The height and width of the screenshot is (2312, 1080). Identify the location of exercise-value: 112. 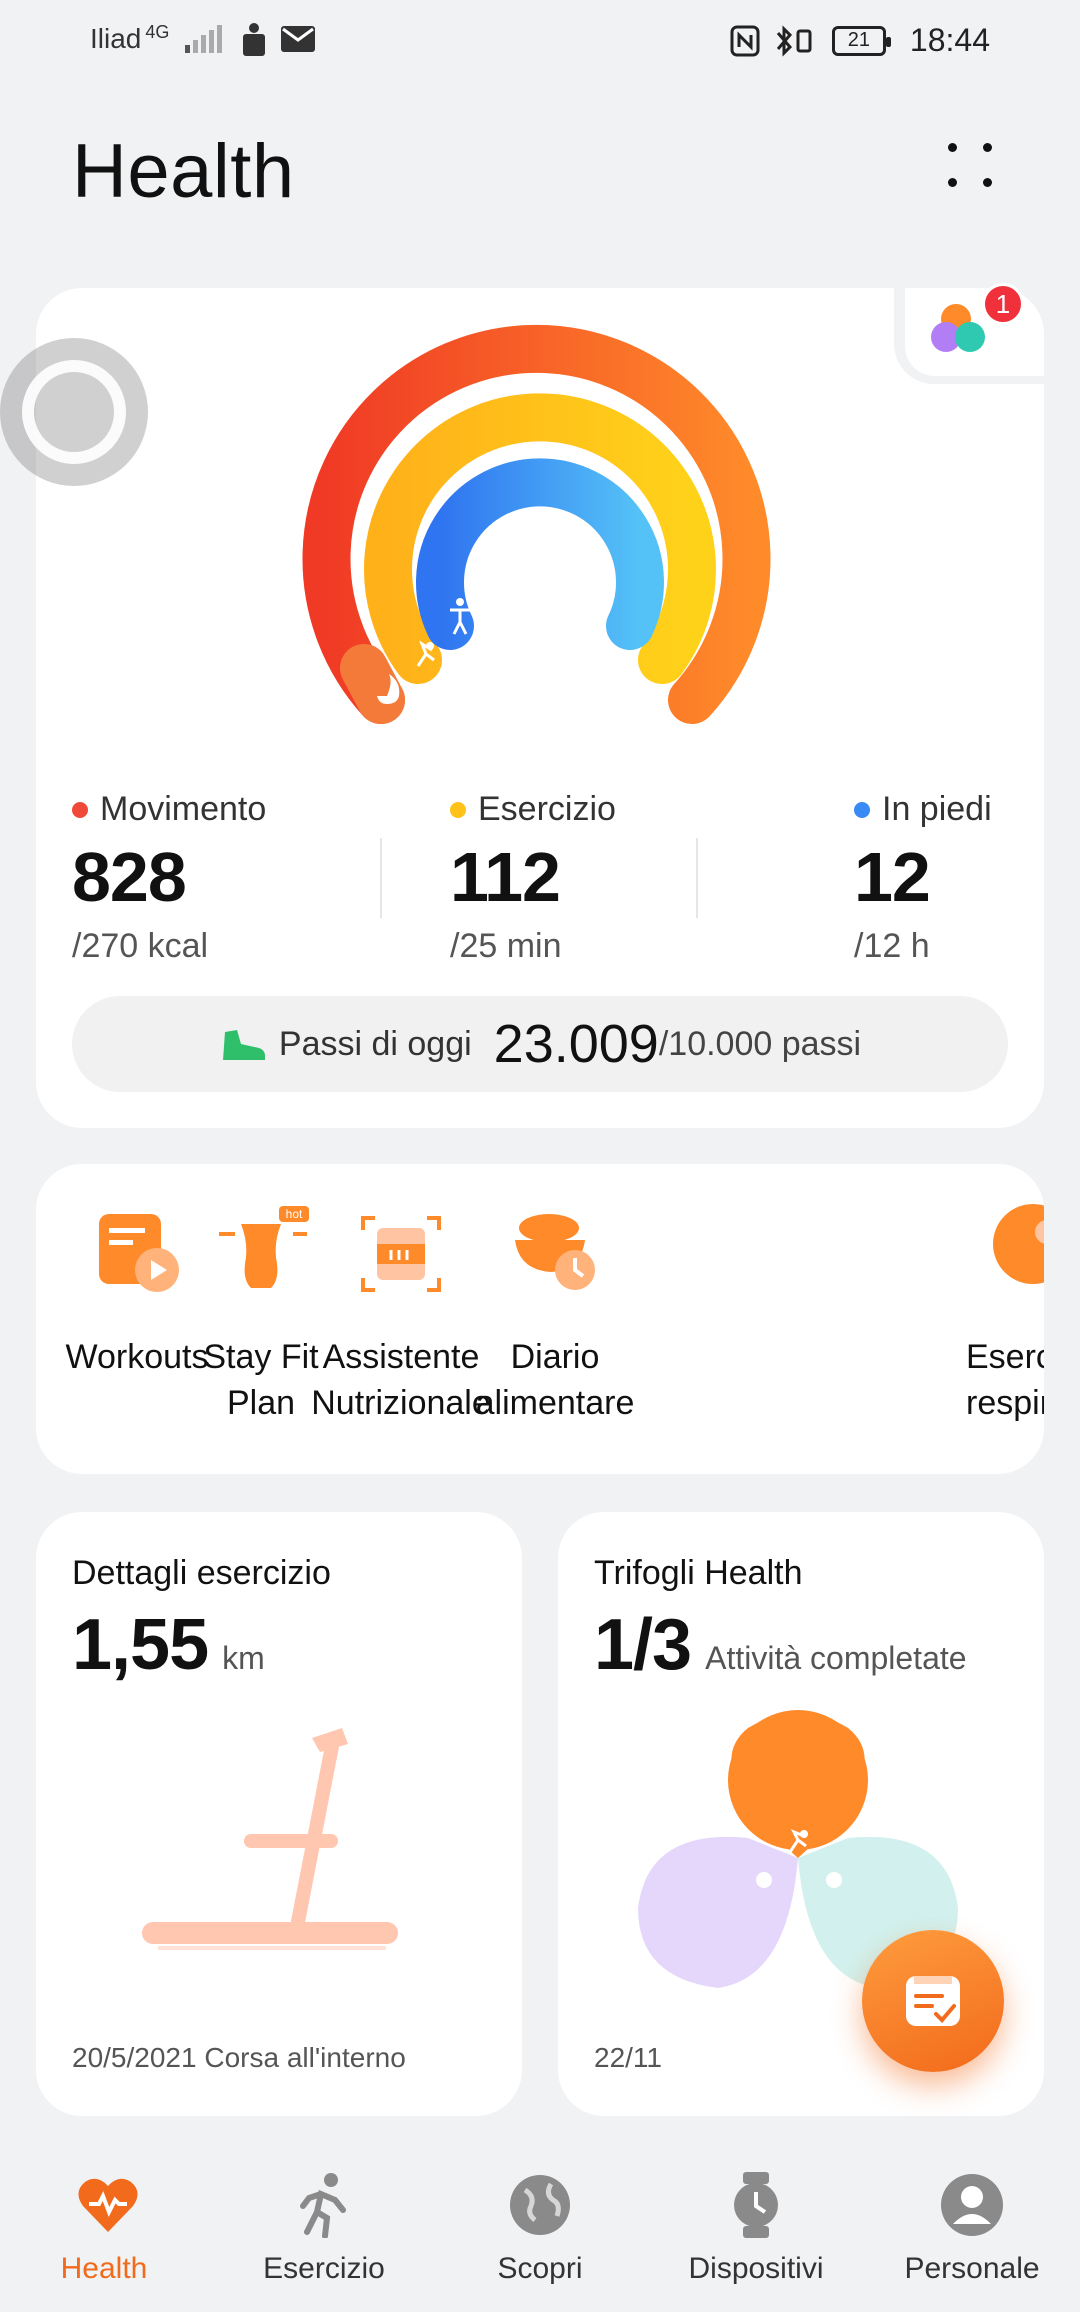
(505, 877).